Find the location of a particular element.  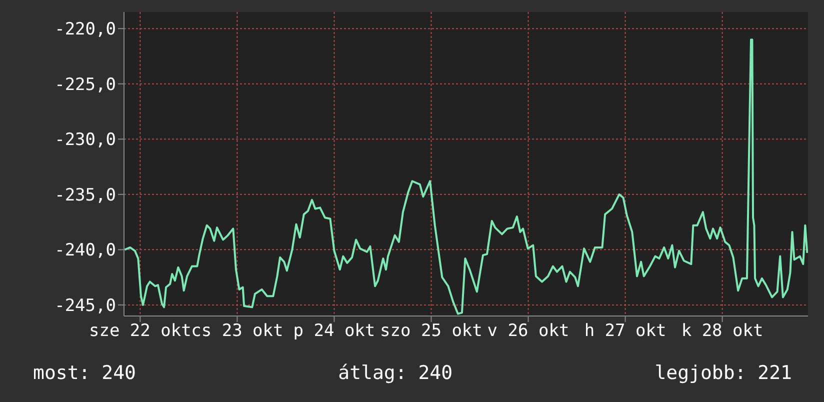

x-tick-label: sze 22 okt is located at coordinates (140, 331).